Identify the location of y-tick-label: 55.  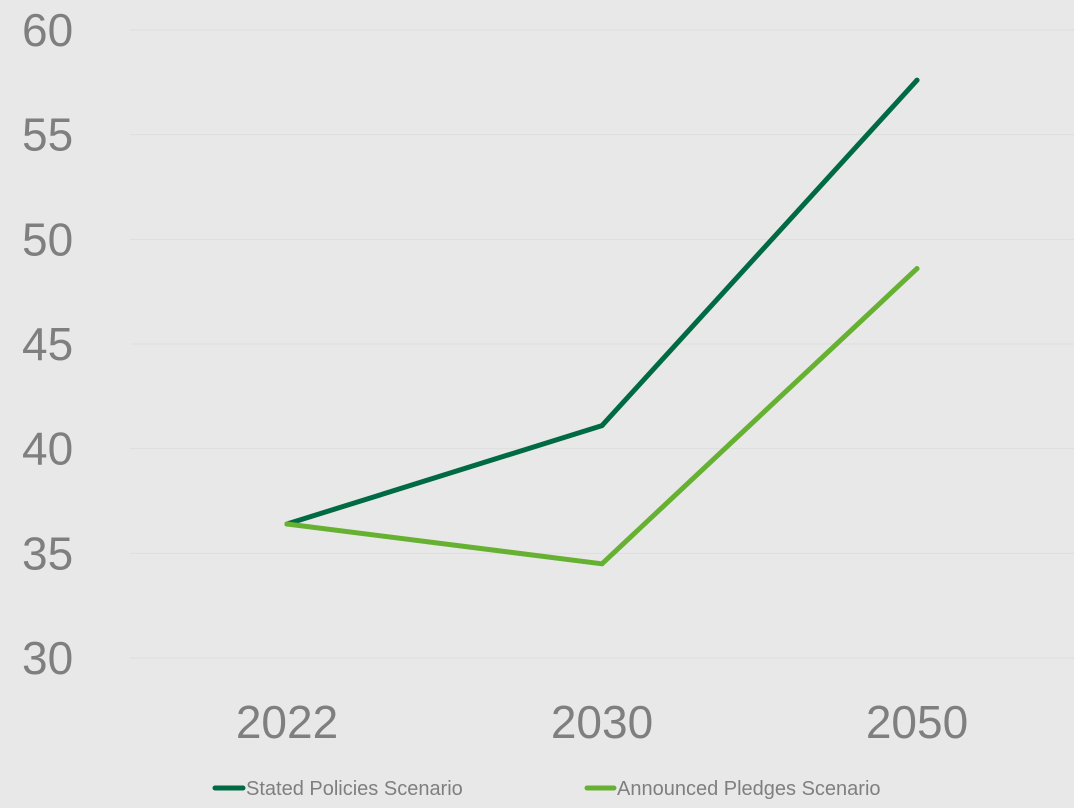
(47, 135).